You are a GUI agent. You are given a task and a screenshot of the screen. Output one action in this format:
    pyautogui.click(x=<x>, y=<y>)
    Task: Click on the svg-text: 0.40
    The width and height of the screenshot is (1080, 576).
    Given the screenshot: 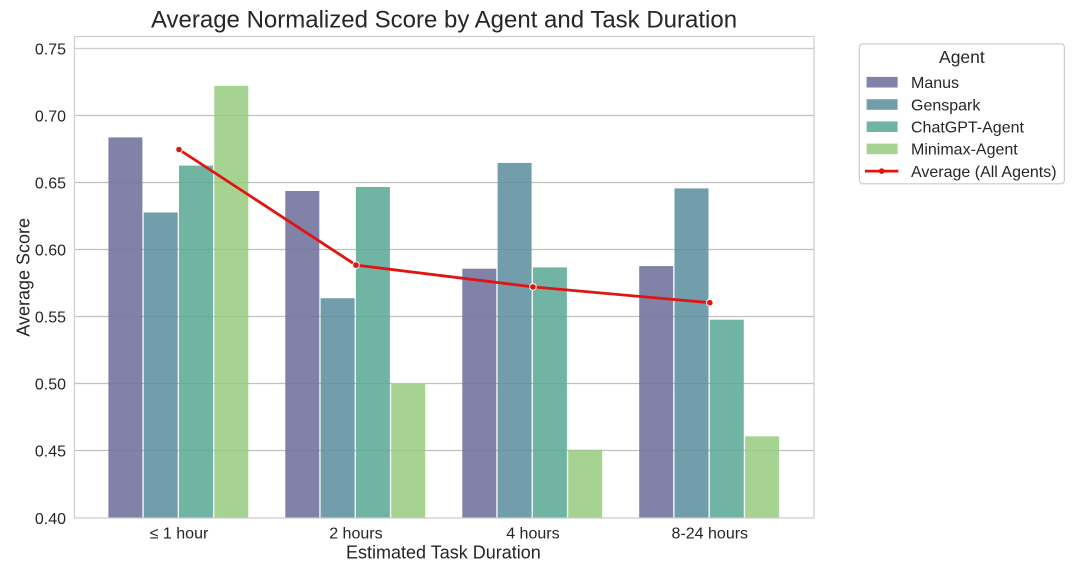 What is the action you would take?
    pyautogui.click(x=50, y=519)
    